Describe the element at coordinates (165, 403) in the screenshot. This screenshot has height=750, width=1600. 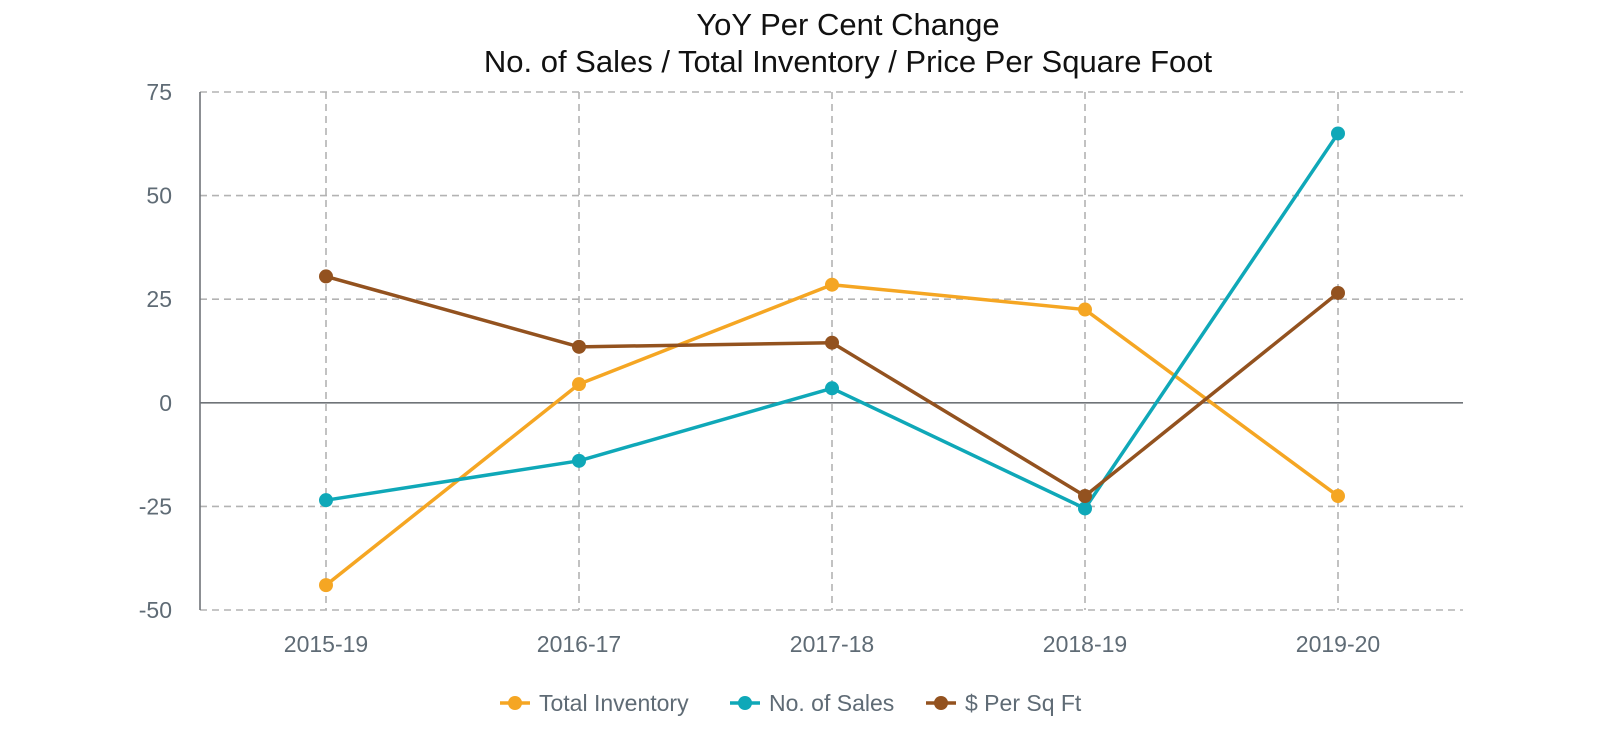
I see `y-tick-label: 0` at that location.